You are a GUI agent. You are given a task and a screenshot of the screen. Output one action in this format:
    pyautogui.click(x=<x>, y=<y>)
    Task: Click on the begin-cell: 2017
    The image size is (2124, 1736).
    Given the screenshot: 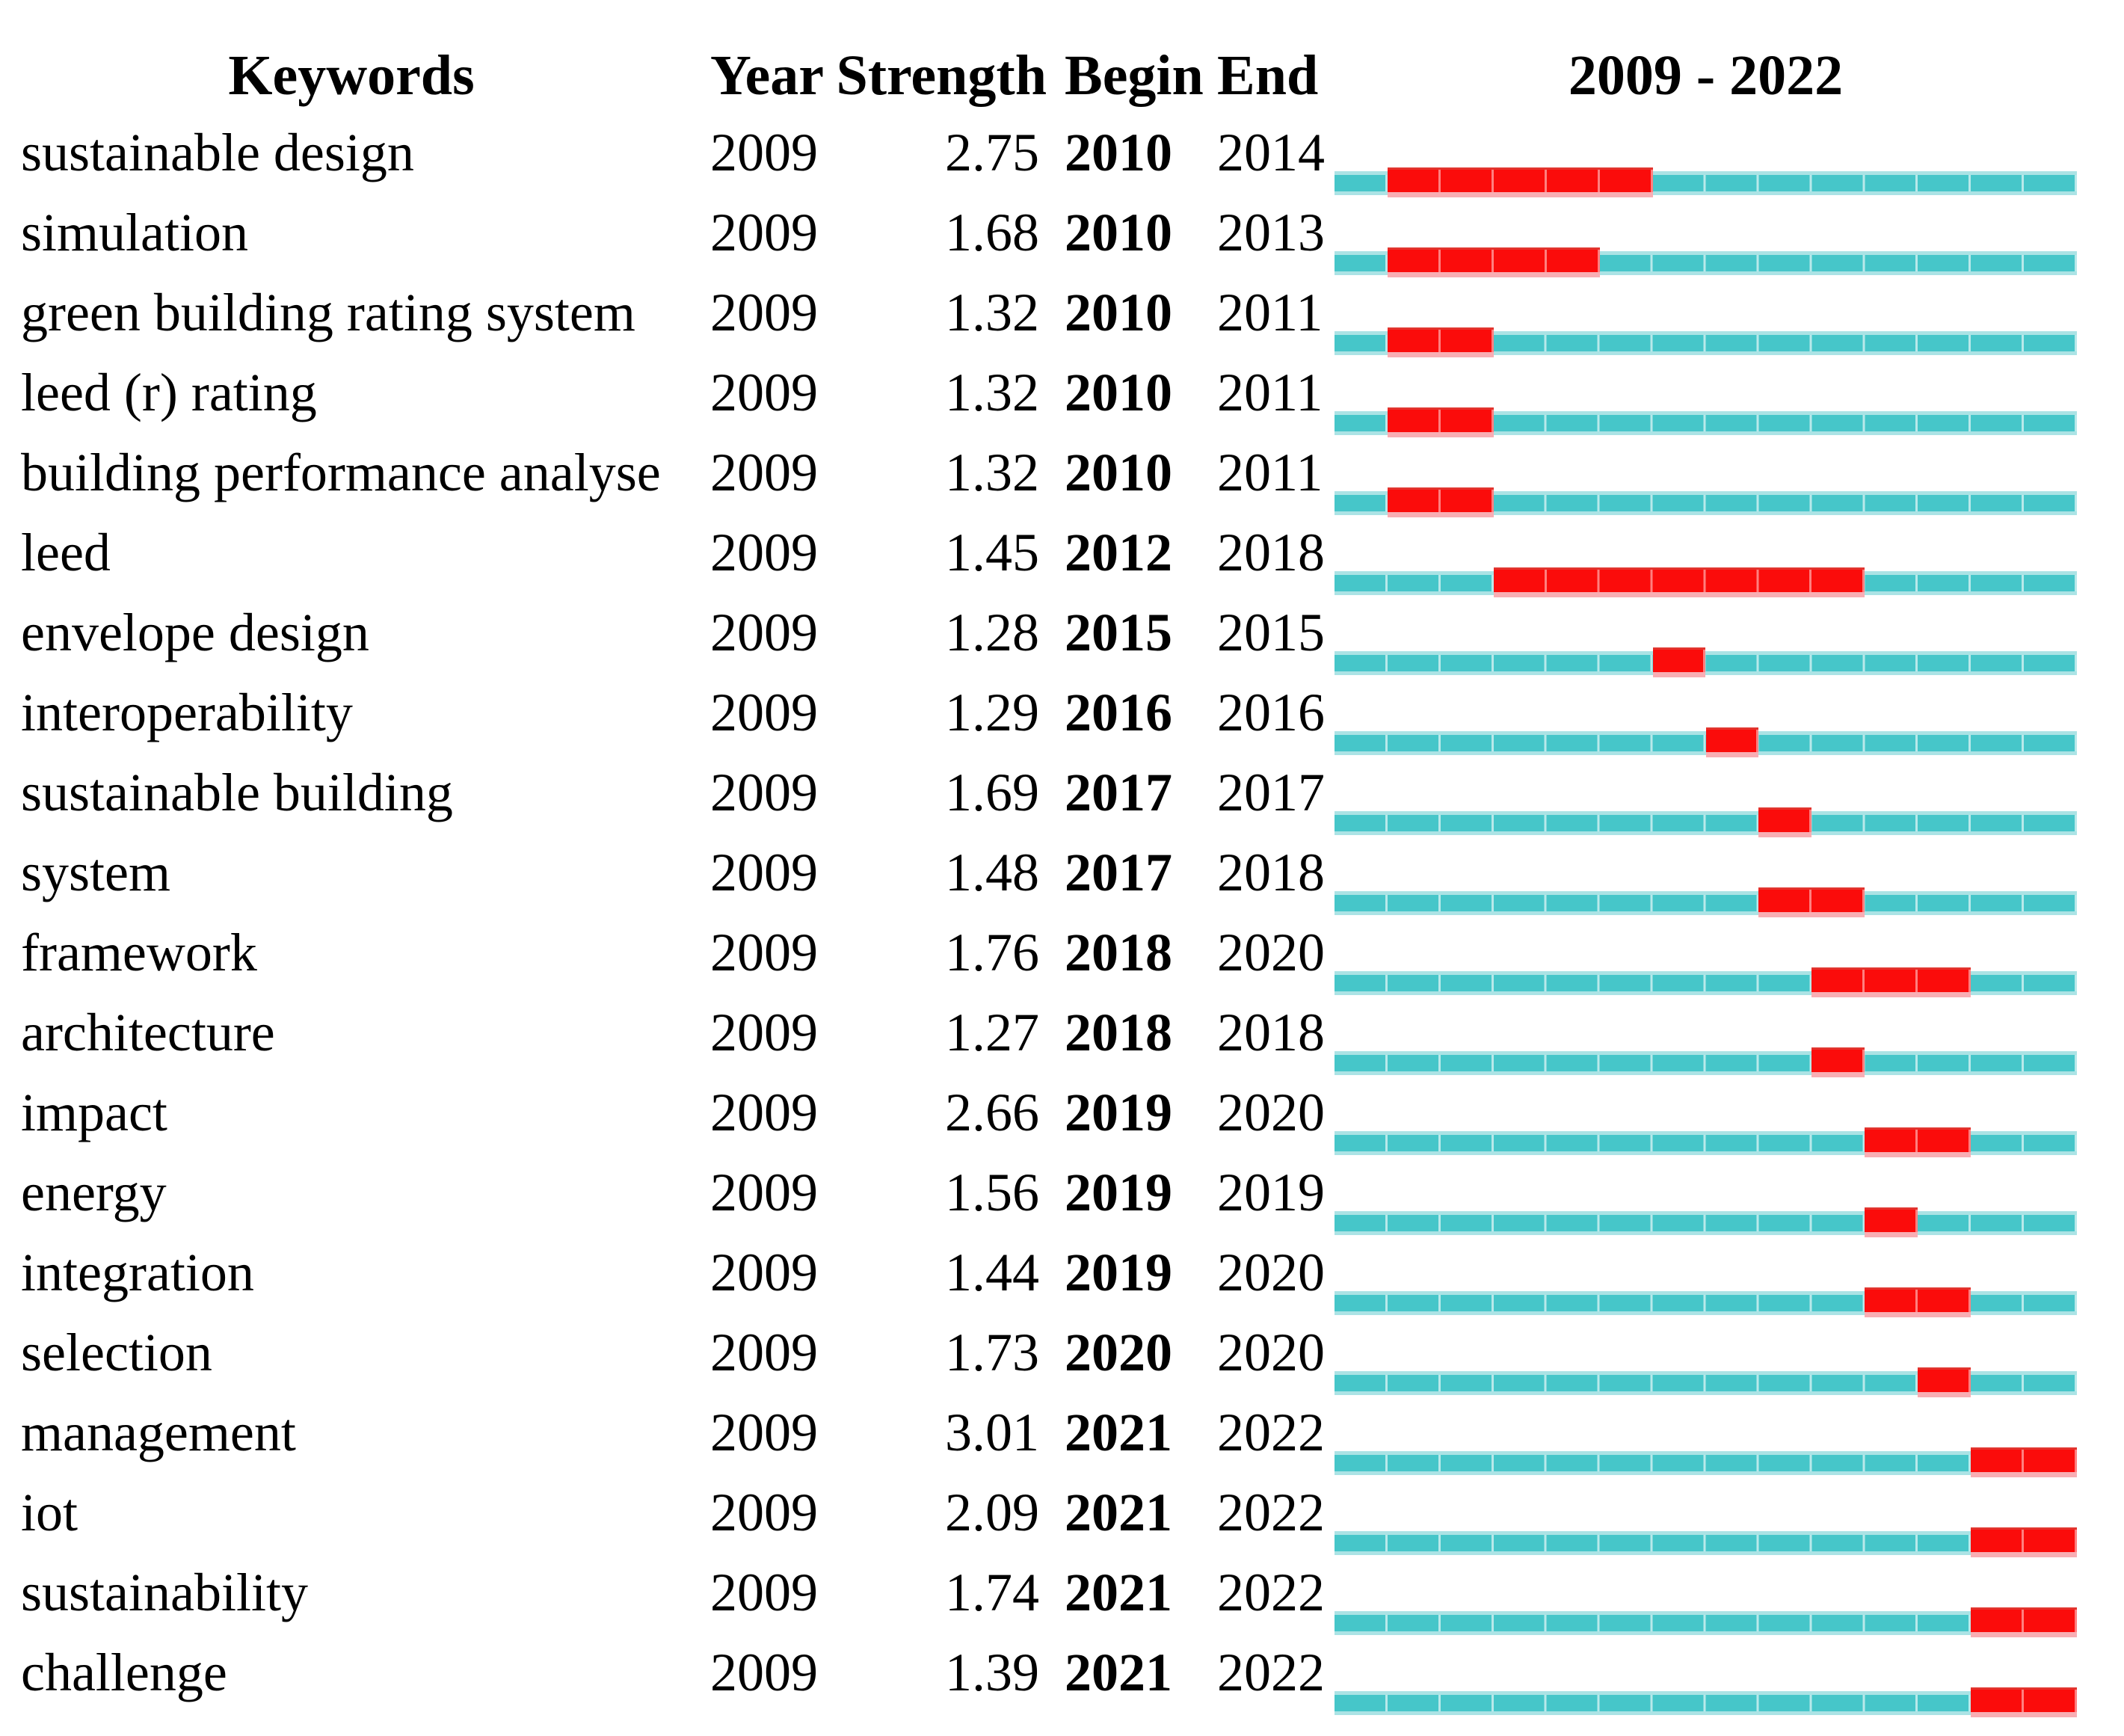 What is the action you would take?
    pyautogui.click(x=1118, y=872)
    